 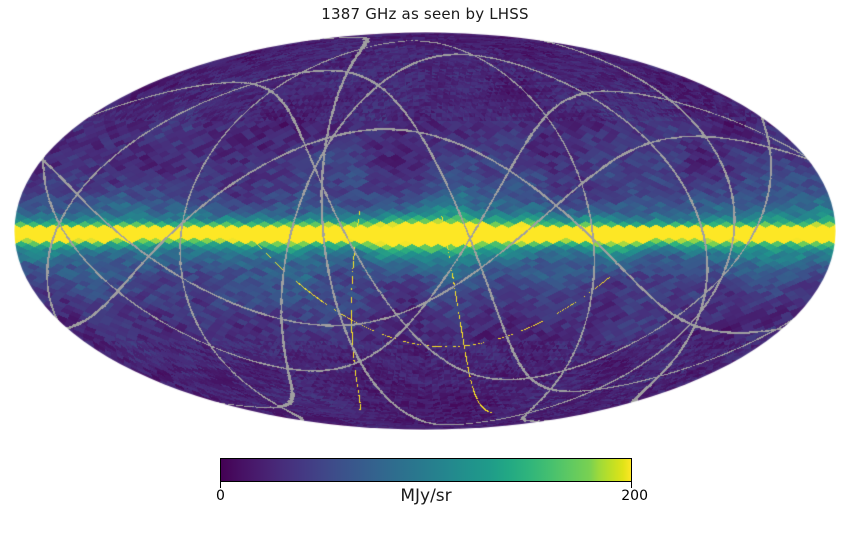 I want to click on colorbar: 0 200 MJy/sr, so click(x=432, y=482).